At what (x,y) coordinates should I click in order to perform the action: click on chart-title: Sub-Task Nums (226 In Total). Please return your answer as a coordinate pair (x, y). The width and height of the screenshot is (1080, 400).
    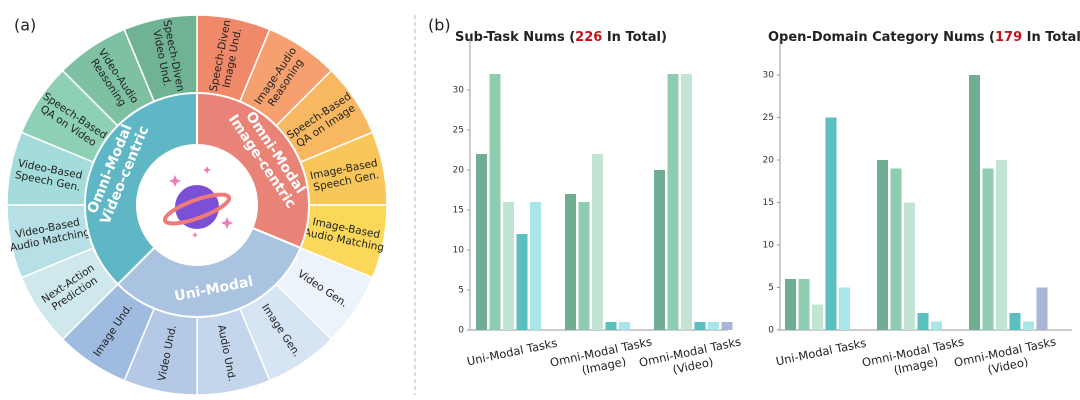
    Looking at the image, I should click on (561, 37).